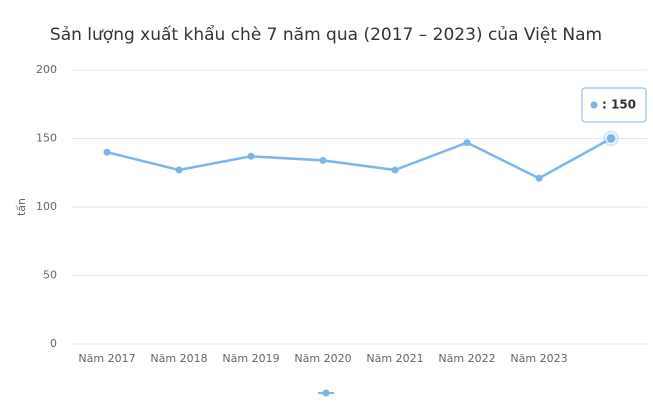  What do you see at coordinates (53, 343) in the screenshot?
I see `y-tick-label: 0` at bounding box center [53, 343].